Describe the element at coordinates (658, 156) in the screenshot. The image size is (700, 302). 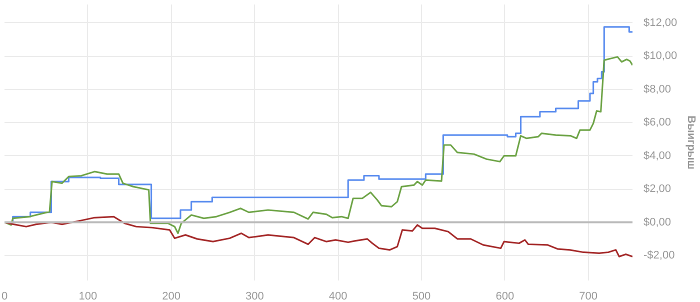
I see `y-tick-label: $4,00` at that location.